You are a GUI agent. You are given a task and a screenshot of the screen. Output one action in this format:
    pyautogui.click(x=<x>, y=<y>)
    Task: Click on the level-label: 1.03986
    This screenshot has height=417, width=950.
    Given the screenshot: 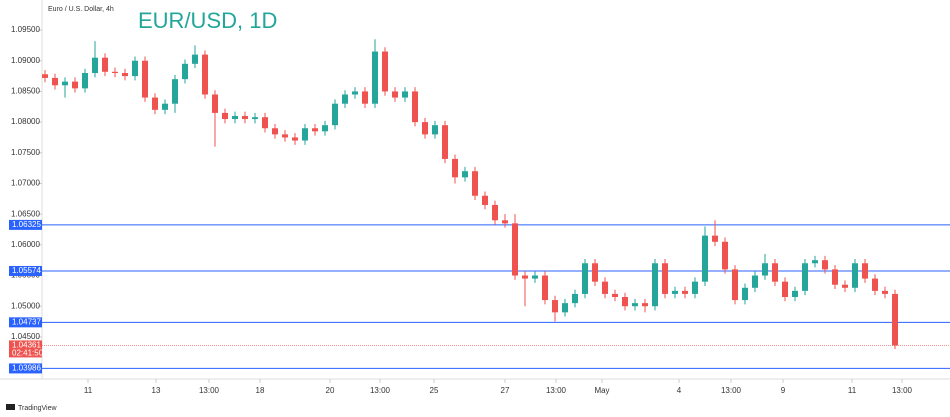 What is the action you would take?
    pyautogui.click(x=26, y=368)
    